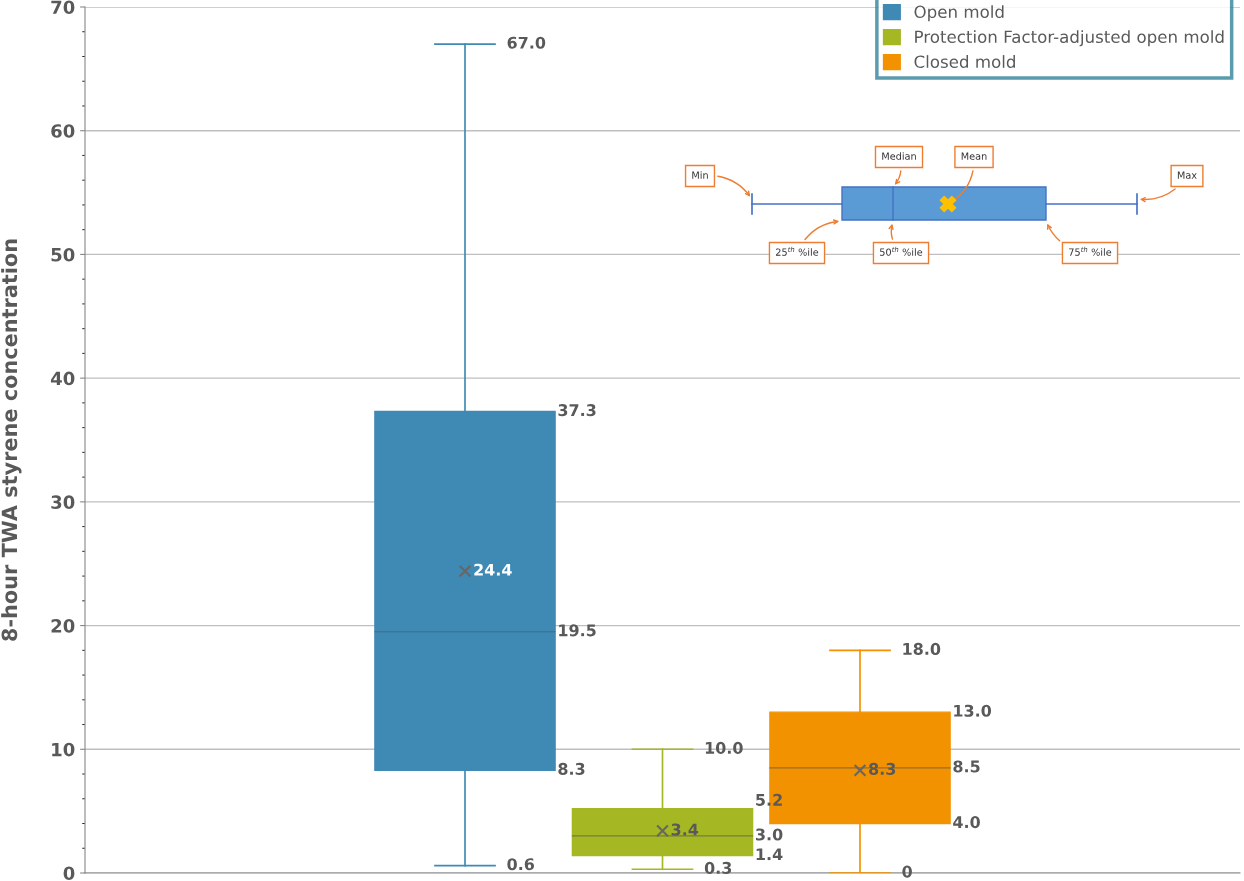 This screenshot has height=881, width=1244. I want to click on legend-label: Closed mold, so click(964, 62).